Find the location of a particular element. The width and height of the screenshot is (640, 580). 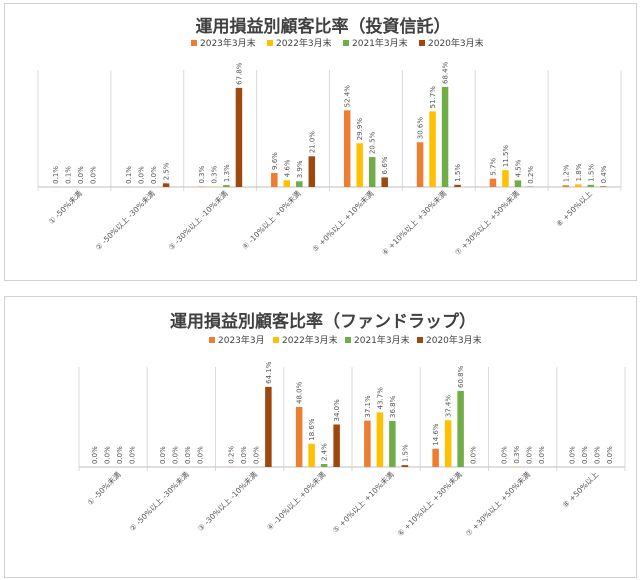

data-label: 4.5% is located at coordinates (518, 168).